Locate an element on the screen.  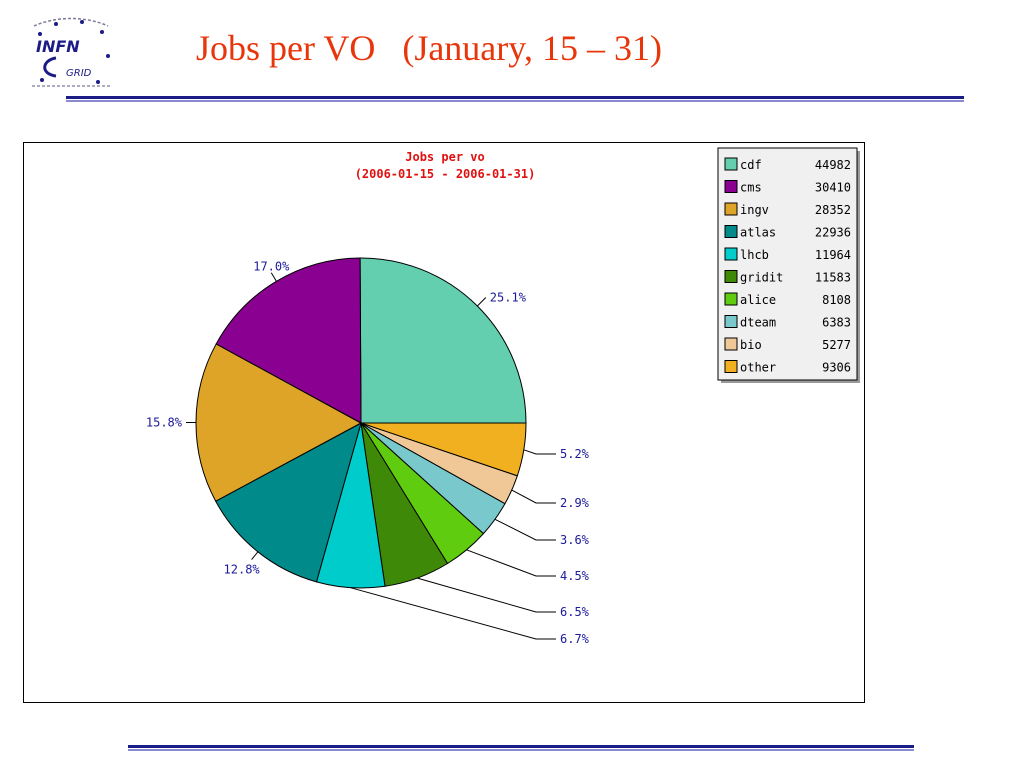
legend-swatch-cdf is located at coordinates (731, 164).